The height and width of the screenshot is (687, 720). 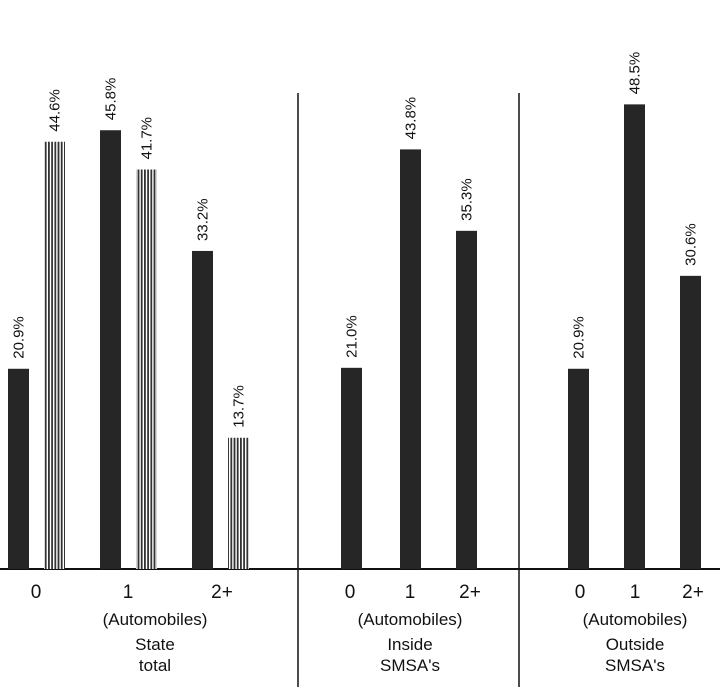 What do you see at coordinates (55, 110) in the screenshot?
I see `value-label-striped-g0-0: 44.6%` at bounding box center [55, 110].